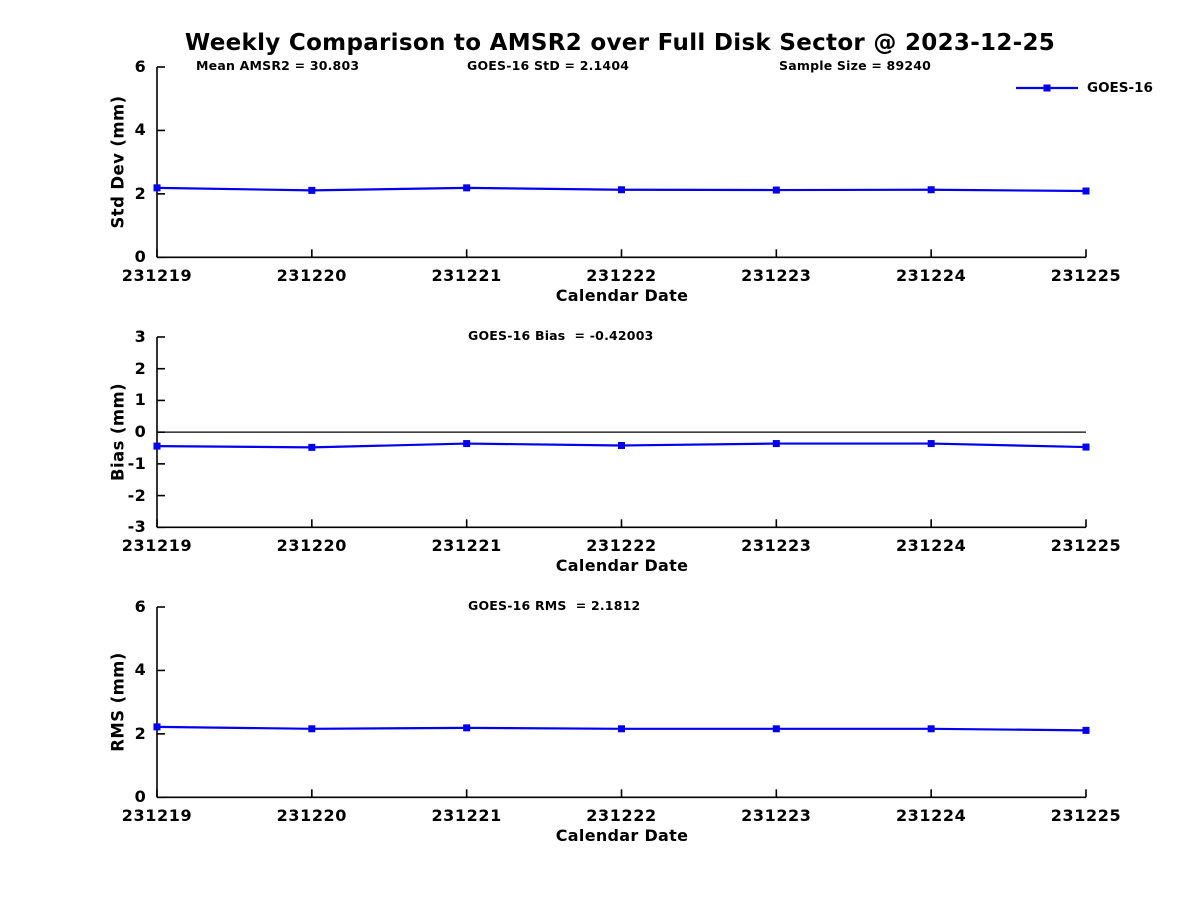 This screenshot has height=900, width=1200. Describe the element at coordinates (136, 463) in the screenshot. I see `y-tick-label: -1` at that location.